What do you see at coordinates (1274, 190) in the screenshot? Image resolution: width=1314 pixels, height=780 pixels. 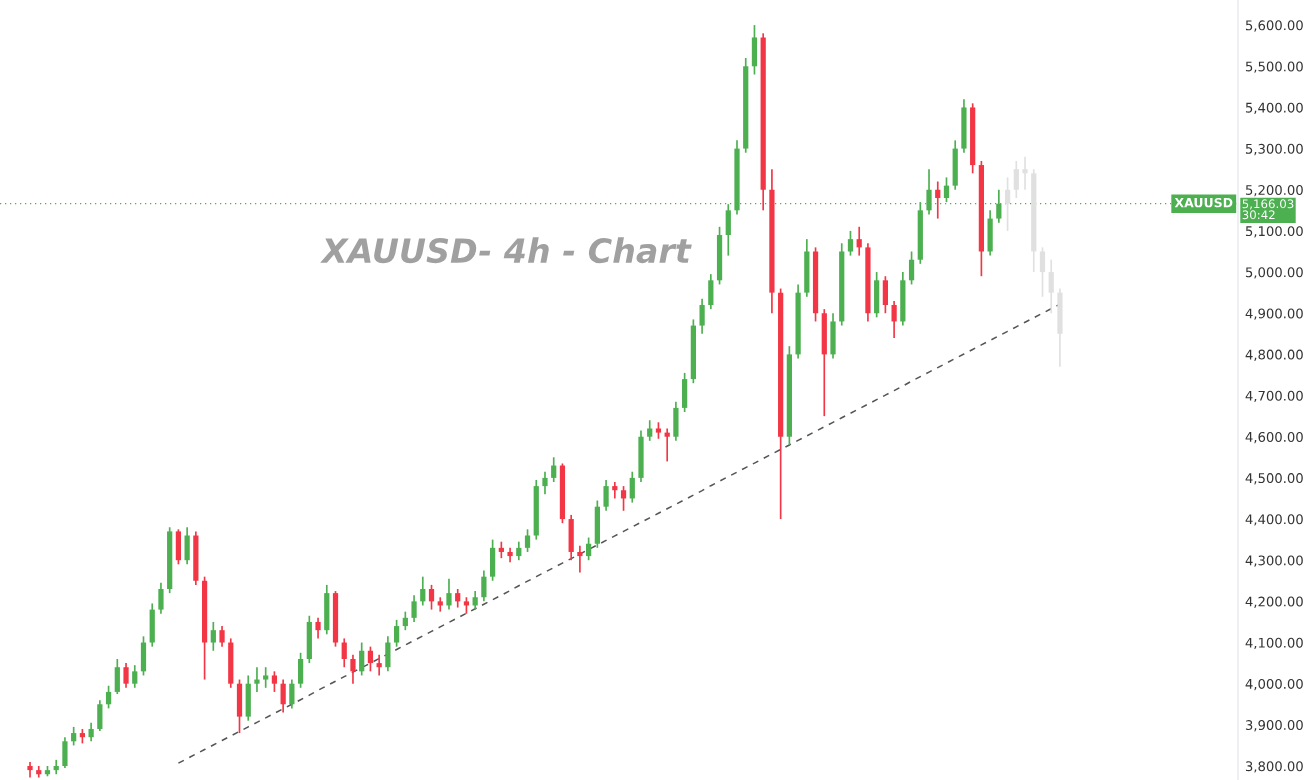 I see `y-tick-label: 5,200.00` at bounding box center [1274, 190].